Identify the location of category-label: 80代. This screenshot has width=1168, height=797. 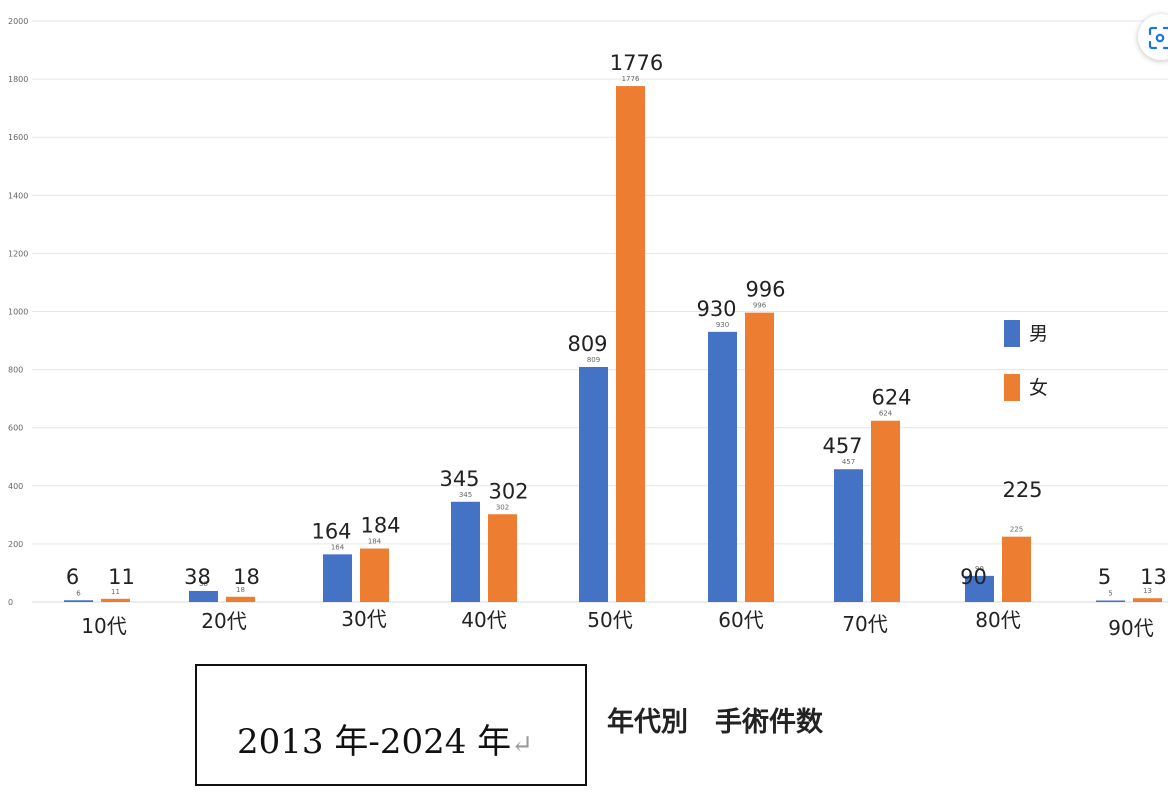
(997, 620).